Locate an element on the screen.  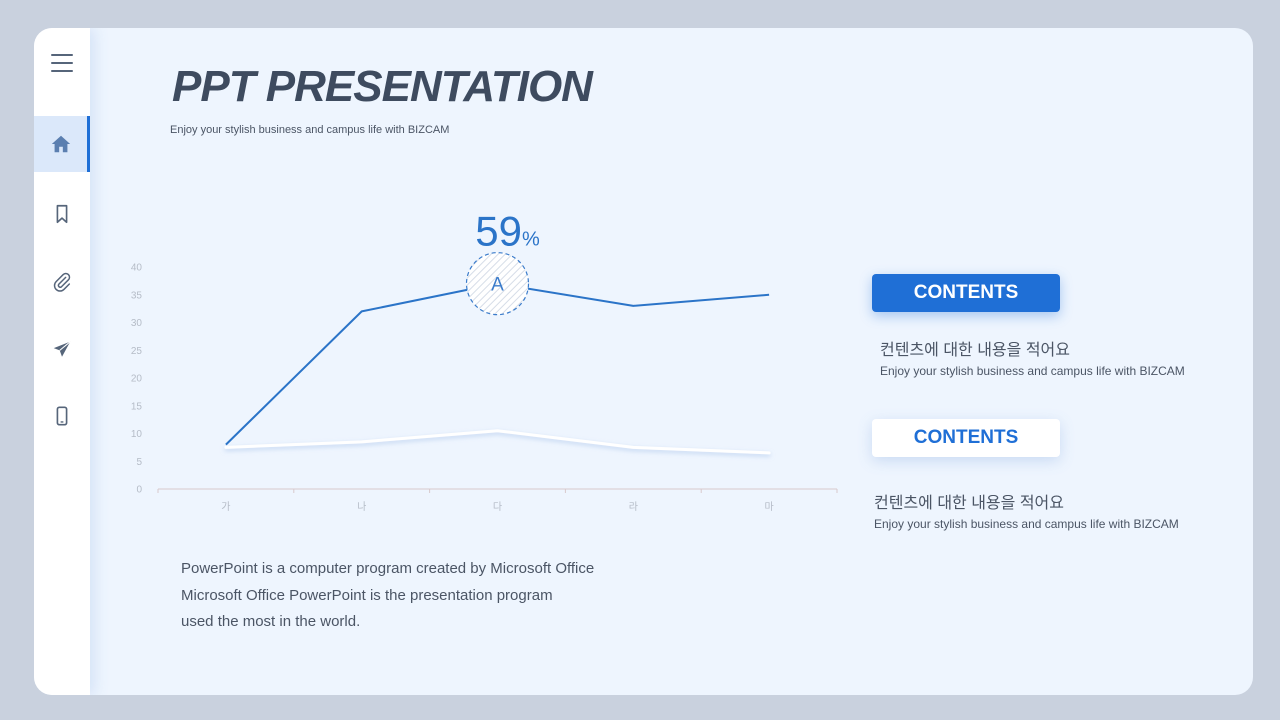
sidebar-item-home is located at coordinates (62, 144).